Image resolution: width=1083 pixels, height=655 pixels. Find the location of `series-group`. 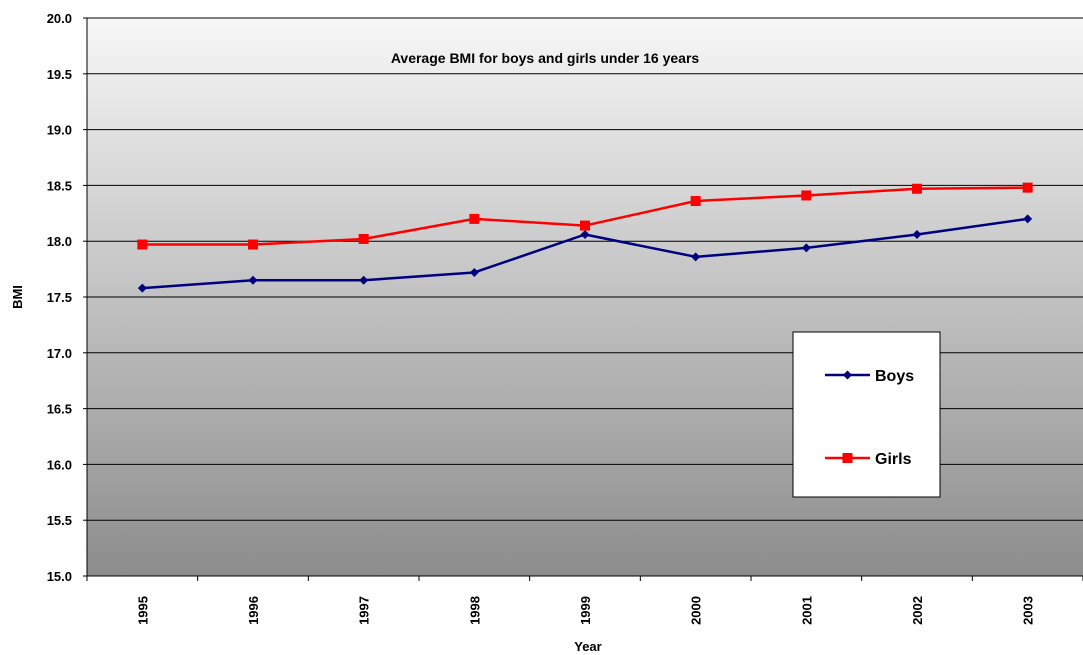

series-group is located at coordinates (585, 237).